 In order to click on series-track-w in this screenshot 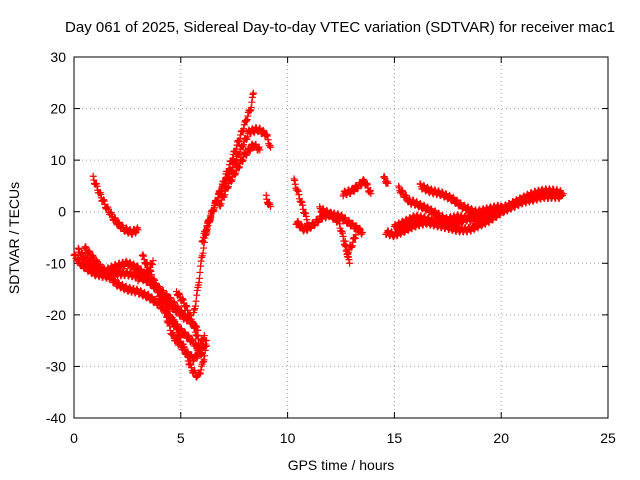, I will do `click(452, 200)`.